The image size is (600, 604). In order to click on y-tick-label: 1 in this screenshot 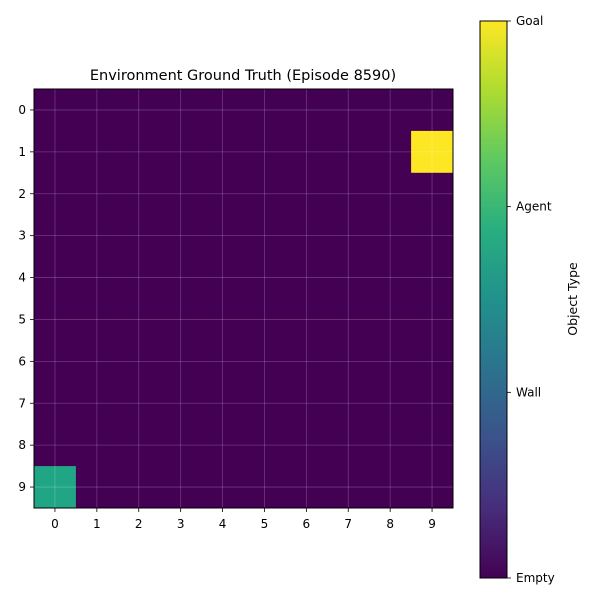, I will do `click(22, 152)`.